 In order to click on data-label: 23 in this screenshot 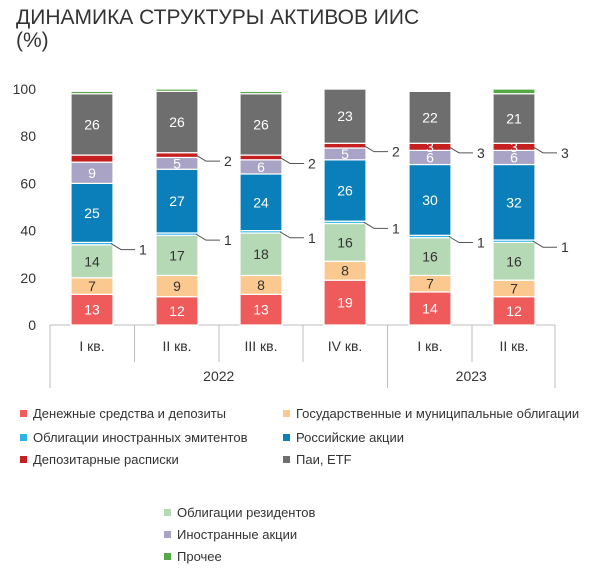, I will do `click(345, 116)`.